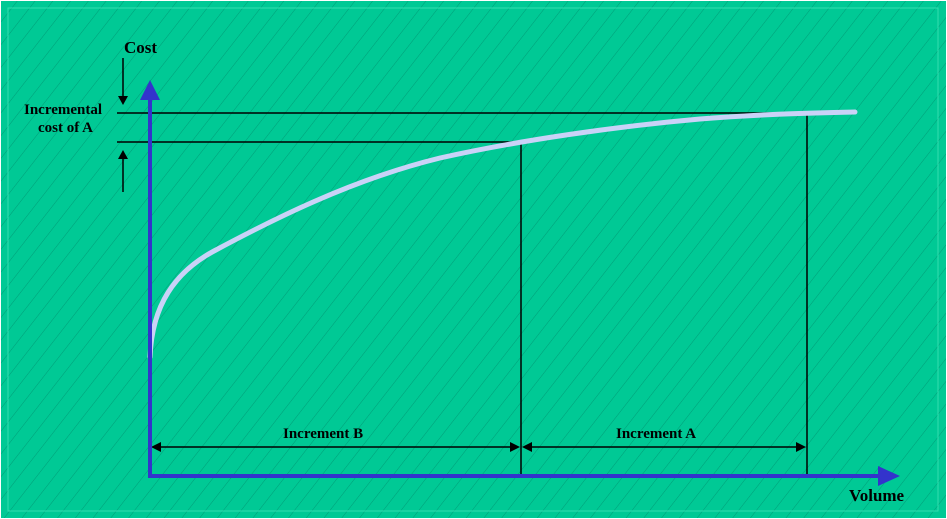  What do you see at coordinates (141, 47) in the screenshot?
I see `y-axis-label: Cost` at bounding box center [141, 47].